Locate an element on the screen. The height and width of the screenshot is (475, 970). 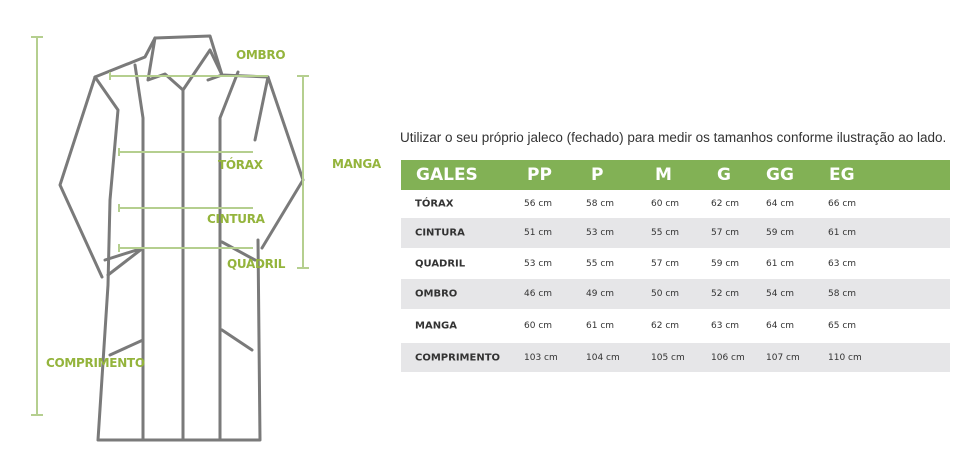
header-cell: P is located at coordinates (597, 175).